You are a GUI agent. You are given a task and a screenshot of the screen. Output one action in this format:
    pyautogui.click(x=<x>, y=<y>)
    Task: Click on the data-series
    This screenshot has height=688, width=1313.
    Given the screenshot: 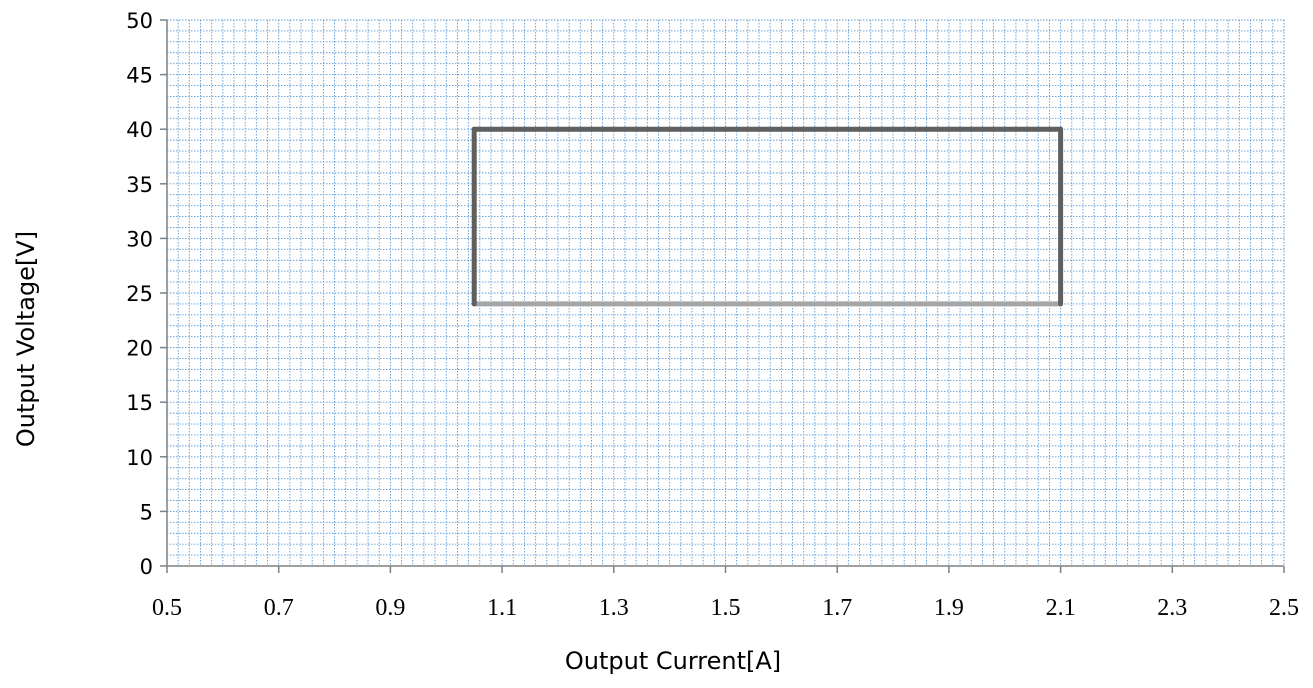 What is the action you would take?
    pyautogui.click(x=767, y=216)
    